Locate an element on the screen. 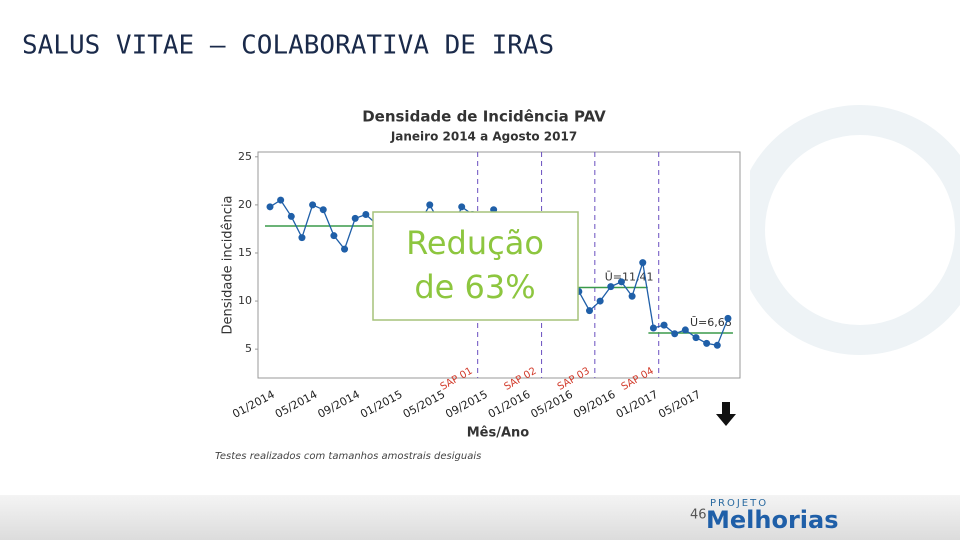 The image size is (960, 540). y-tick-label: 25 is located at coordinates (245, 156).